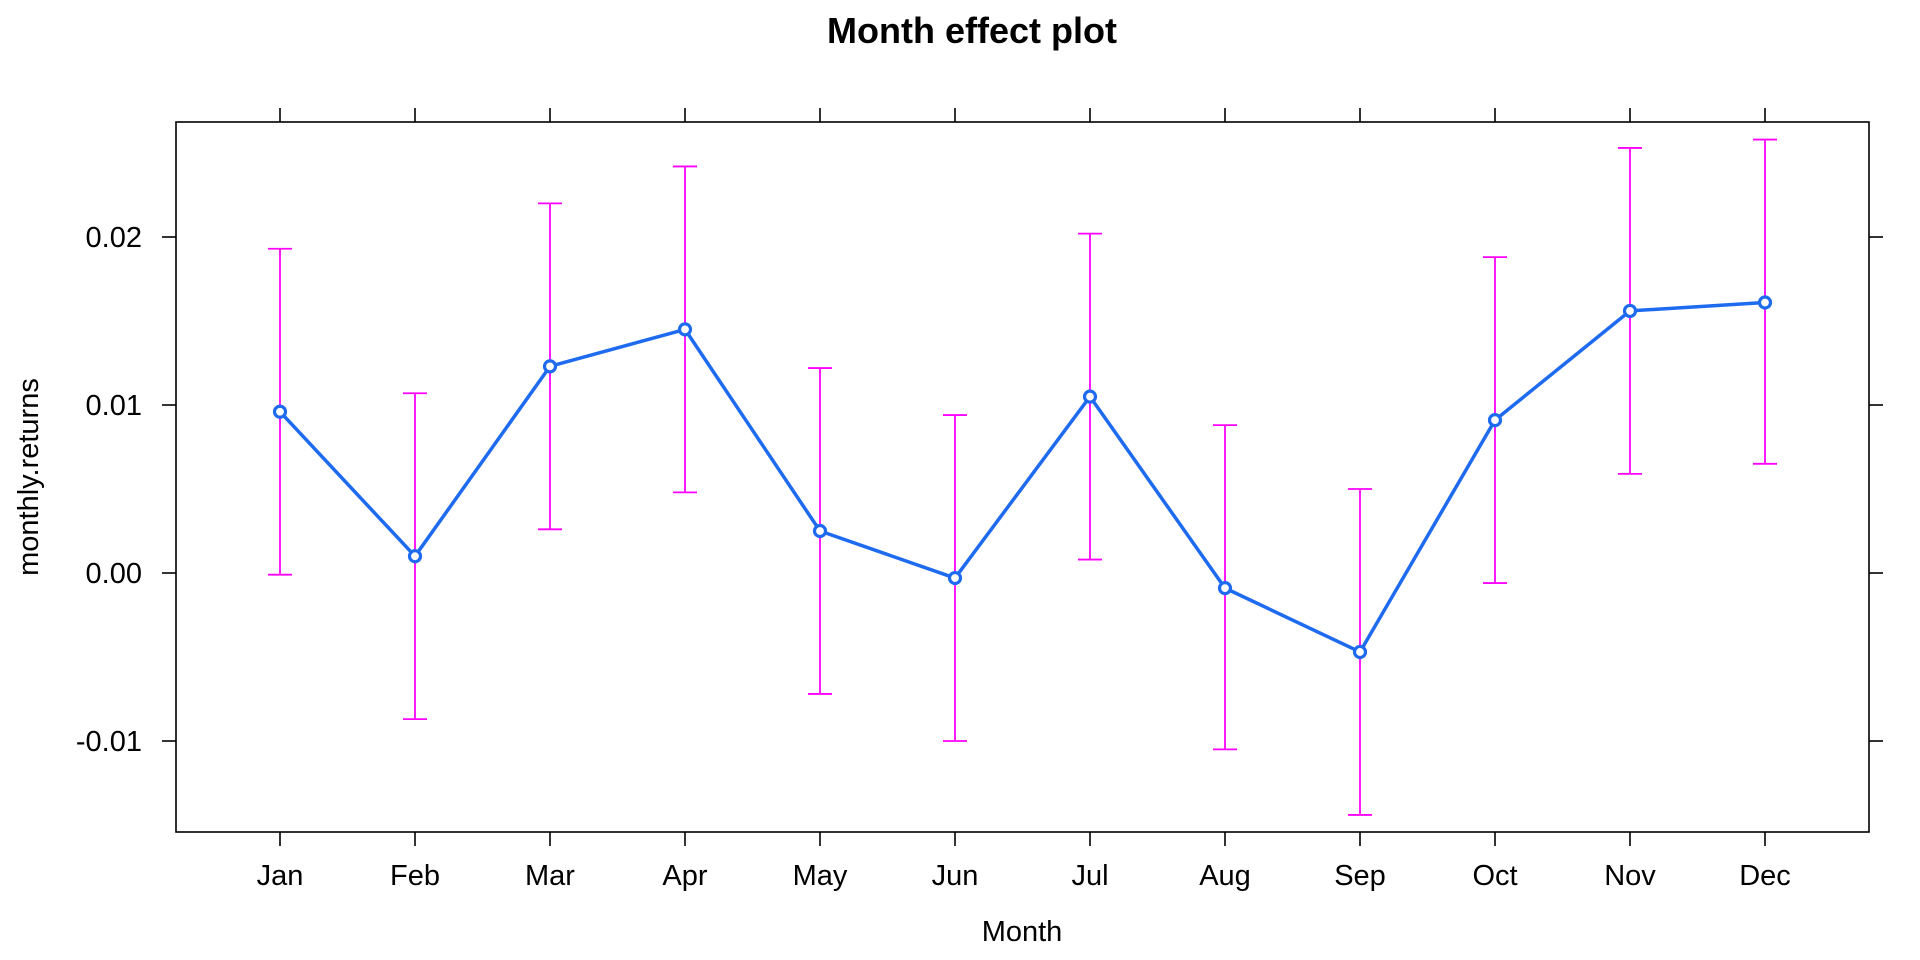 This screenshot has width=1920, height=960. I want to click on x-tick-label: Jan, so click(280, 876).